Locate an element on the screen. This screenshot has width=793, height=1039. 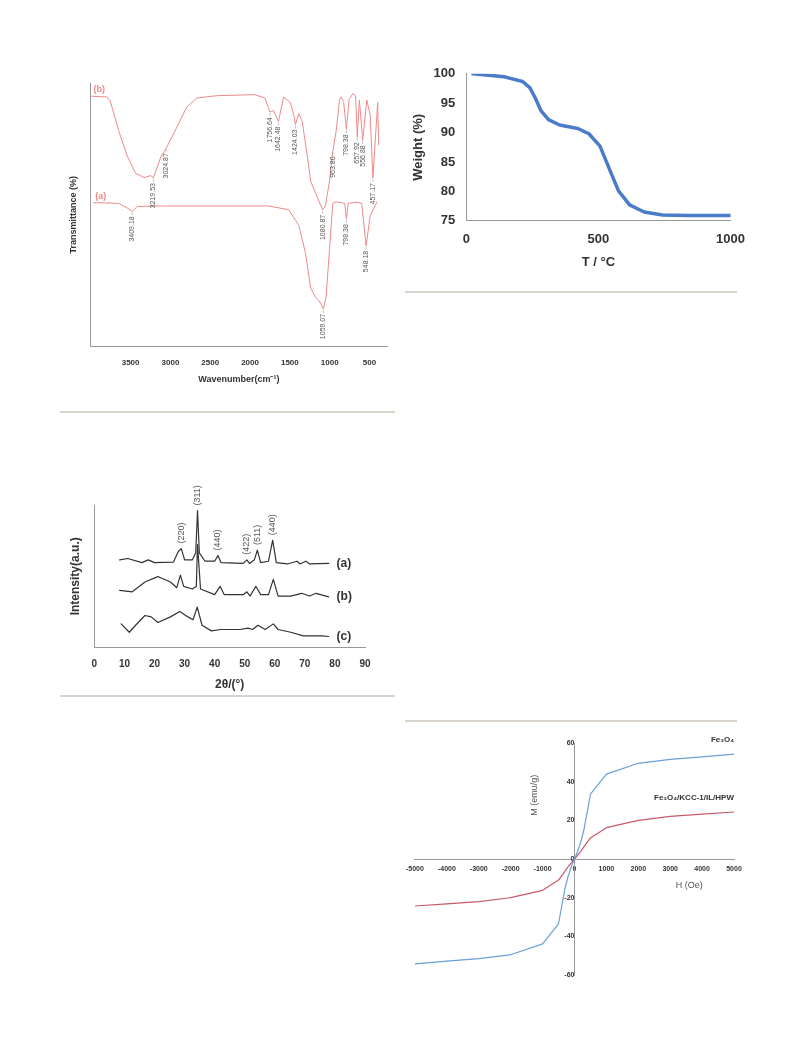
x-tick-label: 90 is located at coordinates (365, 664).